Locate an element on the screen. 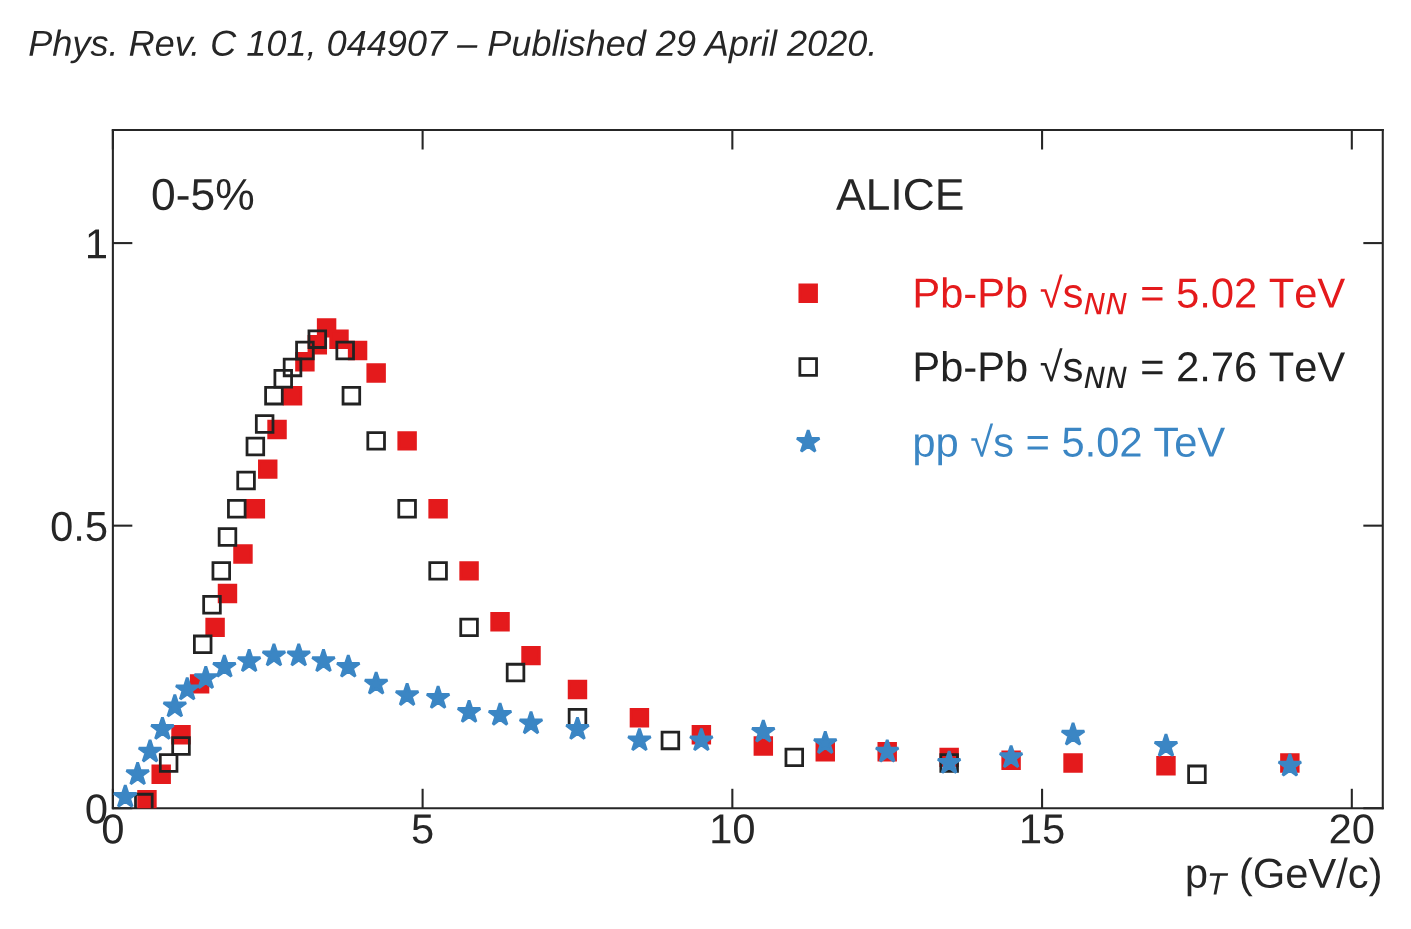 The image size is (1411, 929). x-tick-label: 15 is located at coordinates (1043, 829).